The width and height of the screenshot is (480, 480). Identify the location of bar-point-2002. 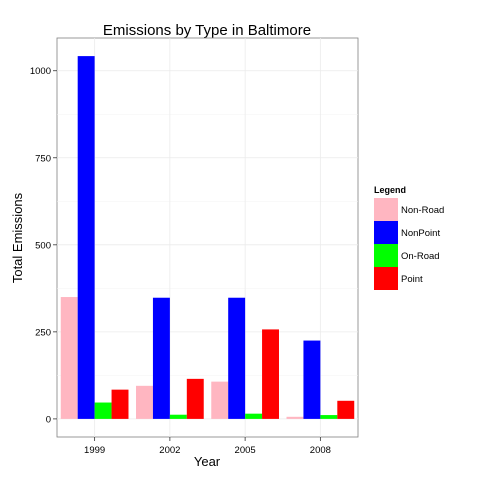
(195, 398).